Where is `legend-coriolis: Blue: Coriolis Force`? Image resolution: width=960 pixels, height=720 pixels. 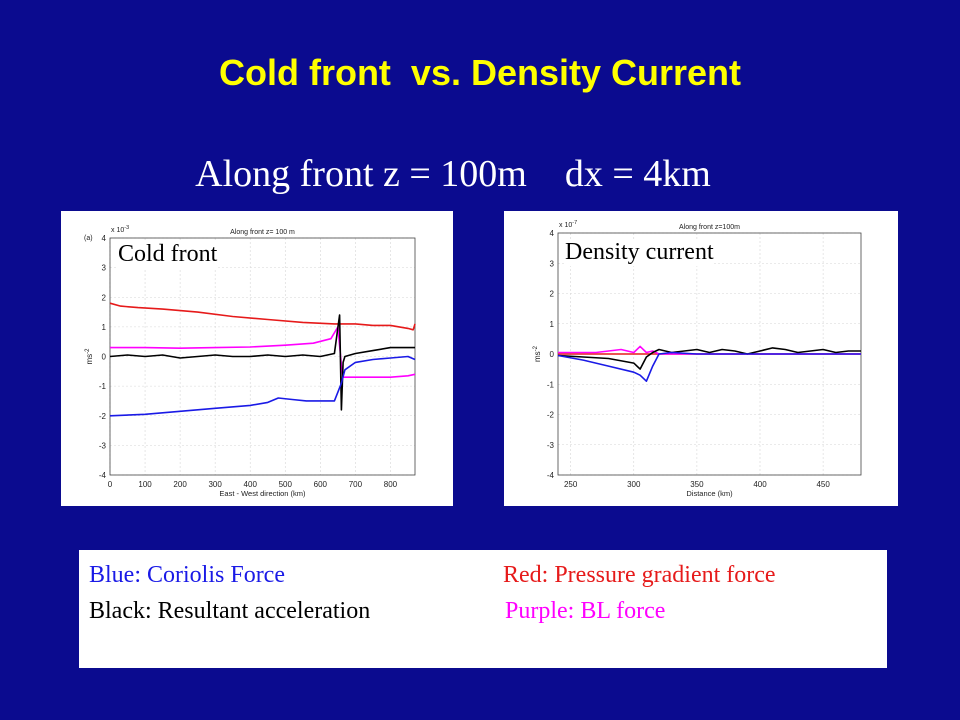 legend-coriolis: Blue: Coriolis Force is located at coordinates (187, 575).